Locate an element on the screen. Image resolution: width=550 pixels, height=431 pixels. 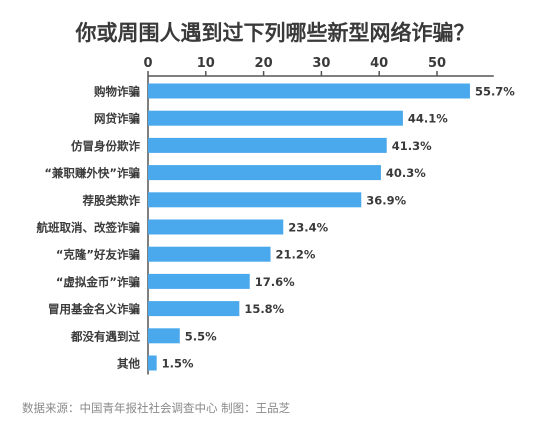
x-tick-label: 20 is located at coordinates (264, 63).